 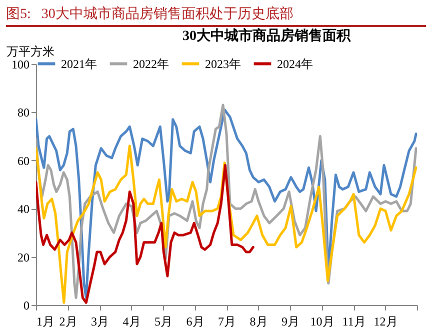 What do you see at coordinates (227, 321) in the screenshot?
I see `x-tick-label: 7月` at bounding box center [227, 321].